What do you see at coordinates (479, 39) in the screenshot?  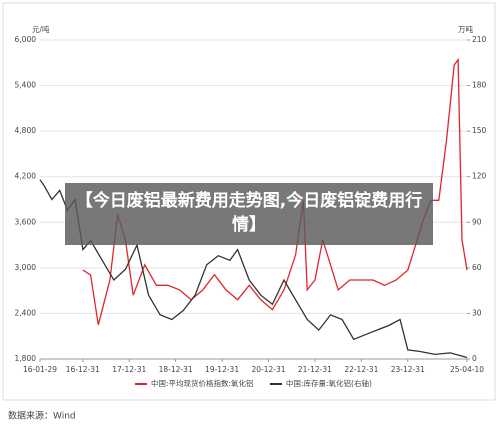 I see `y2-tick-label: 210` at bounding box center [479, 39].